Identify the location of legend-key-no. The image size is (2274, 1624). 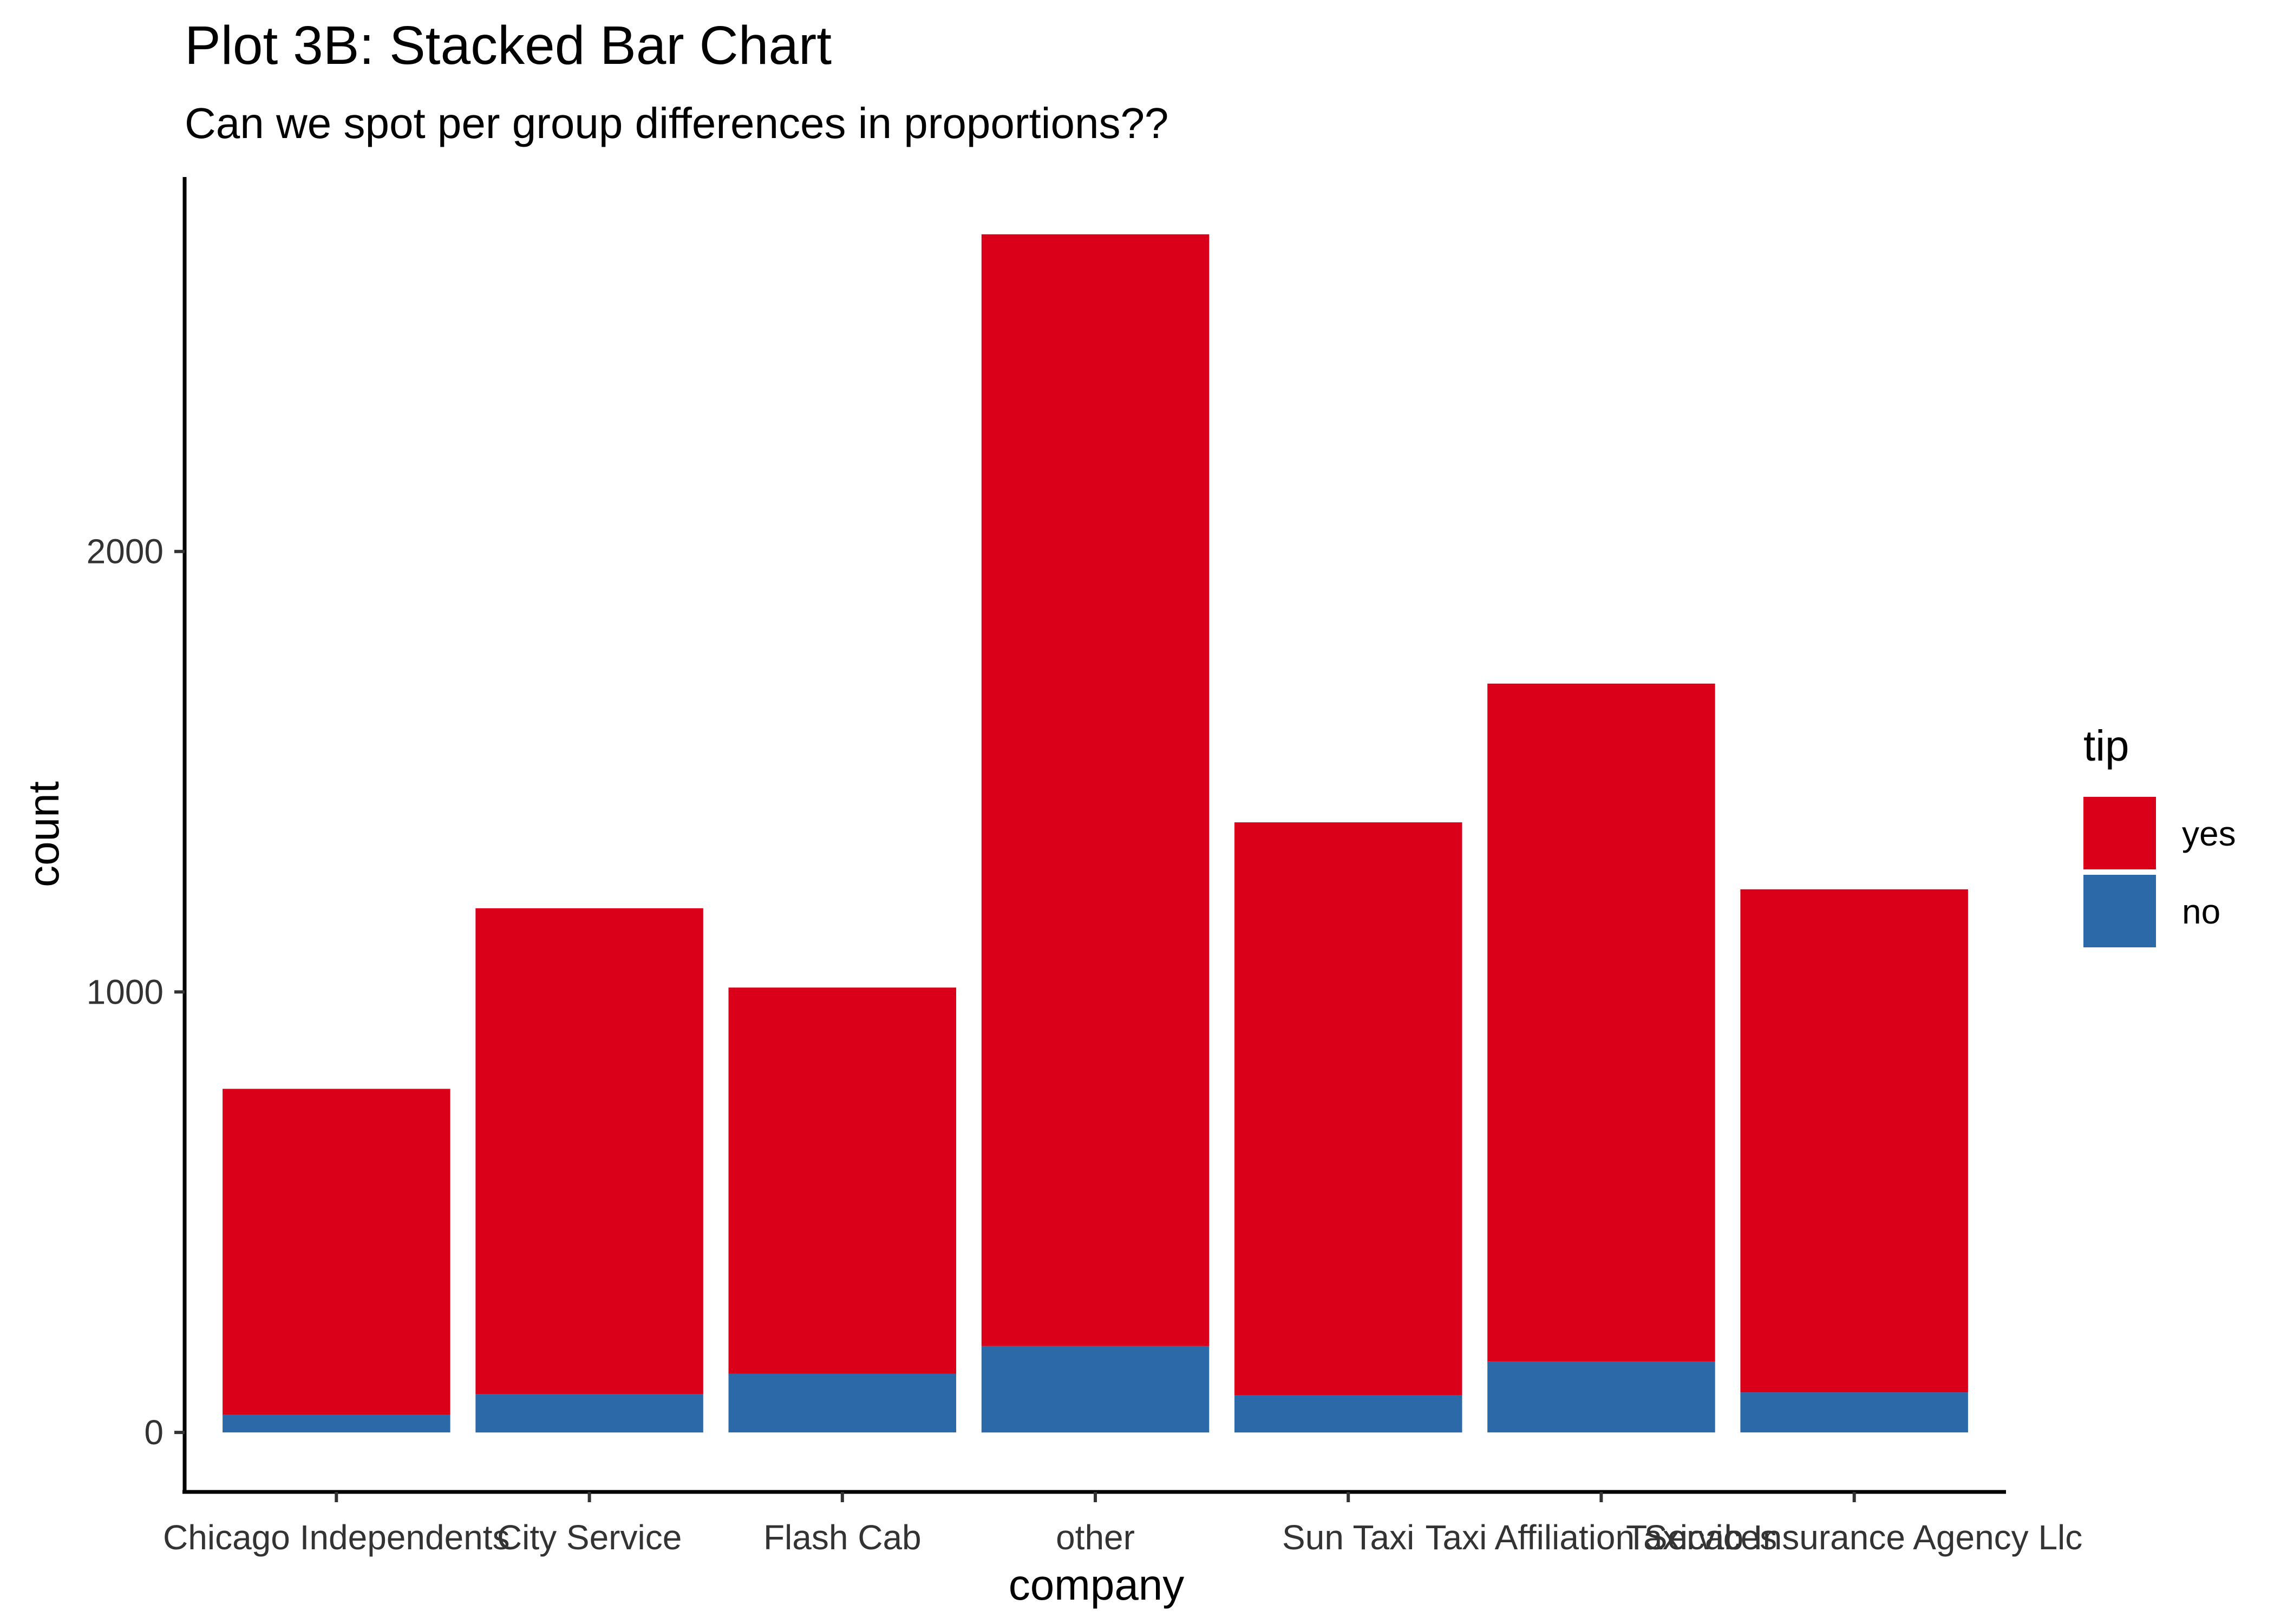
(2119, 911).